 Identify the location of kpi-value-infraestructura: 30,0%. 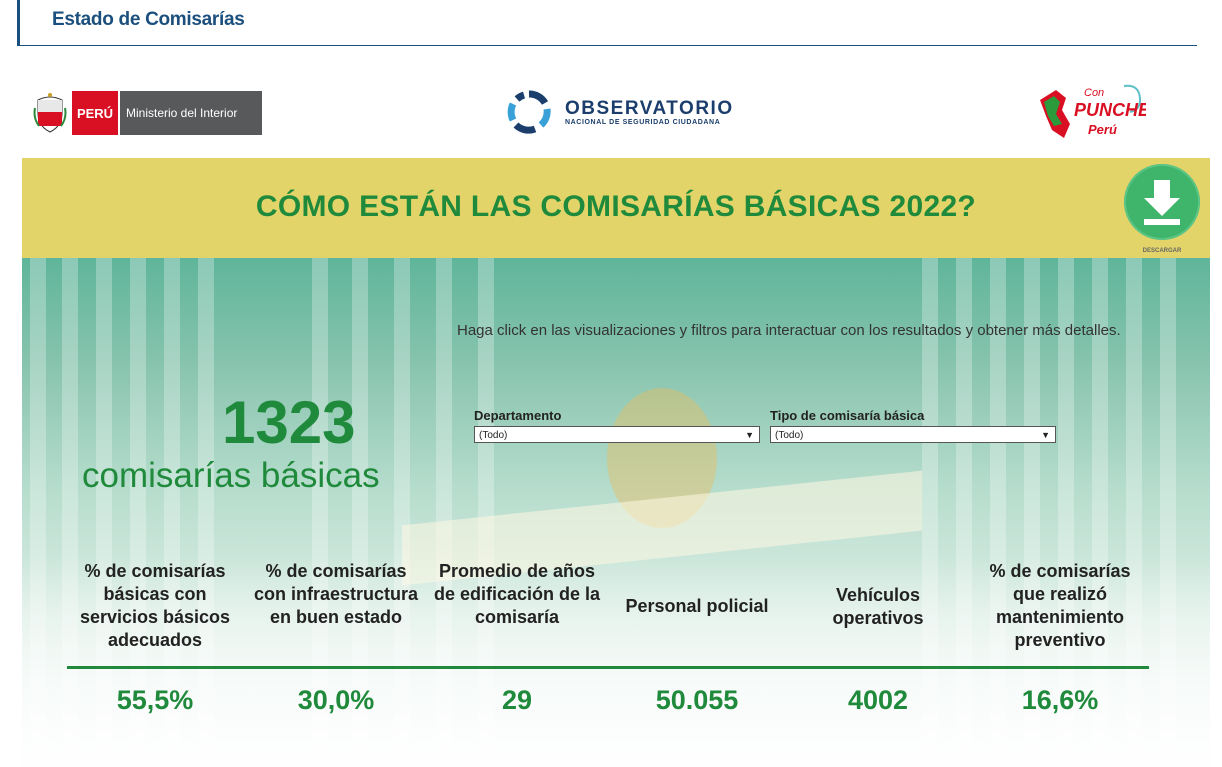
(336, 700).